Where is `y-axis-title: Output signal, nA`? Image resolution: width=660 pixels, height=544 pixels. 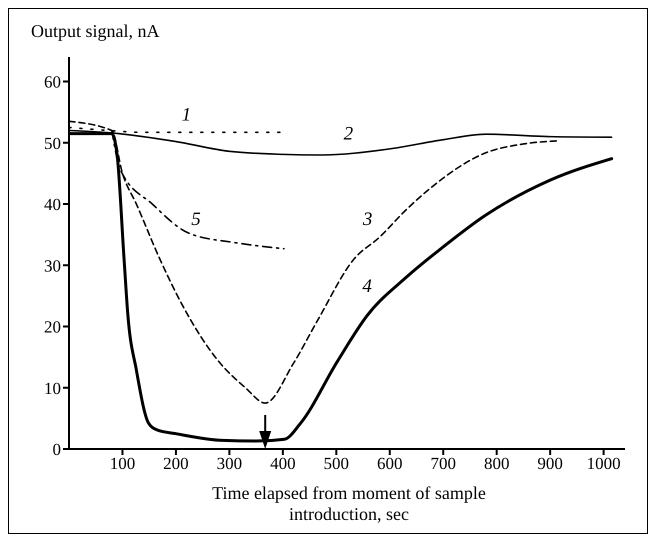 y-axis-title: Output signal, nA is located at coordinates (95, 31).